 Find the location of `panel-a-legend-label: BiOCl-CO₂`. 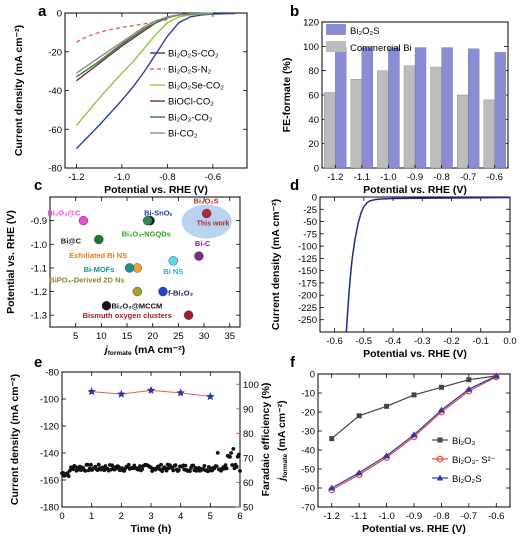

panel-a-legend-label: BiOCl-CO₂ is located at coordinates (191, 102).